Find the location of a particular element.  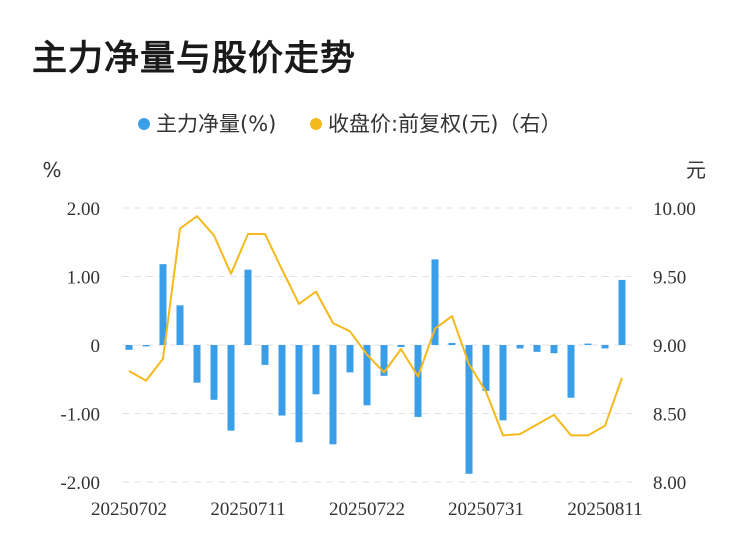

right-axis-tick-label: 8.00 is located at coordinates (669, 483).